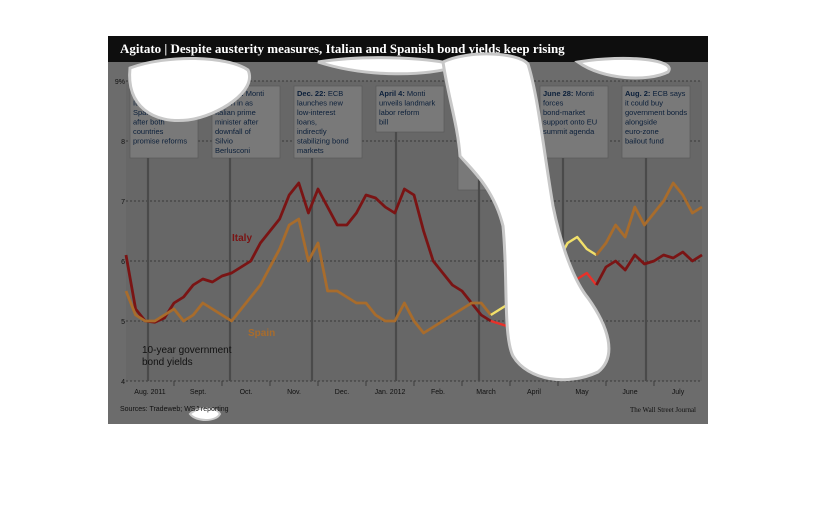  What do you see at coordinates (148, 131) in the screenshot?
I see `annotation-line: countries` at bounding box center [148, 131].